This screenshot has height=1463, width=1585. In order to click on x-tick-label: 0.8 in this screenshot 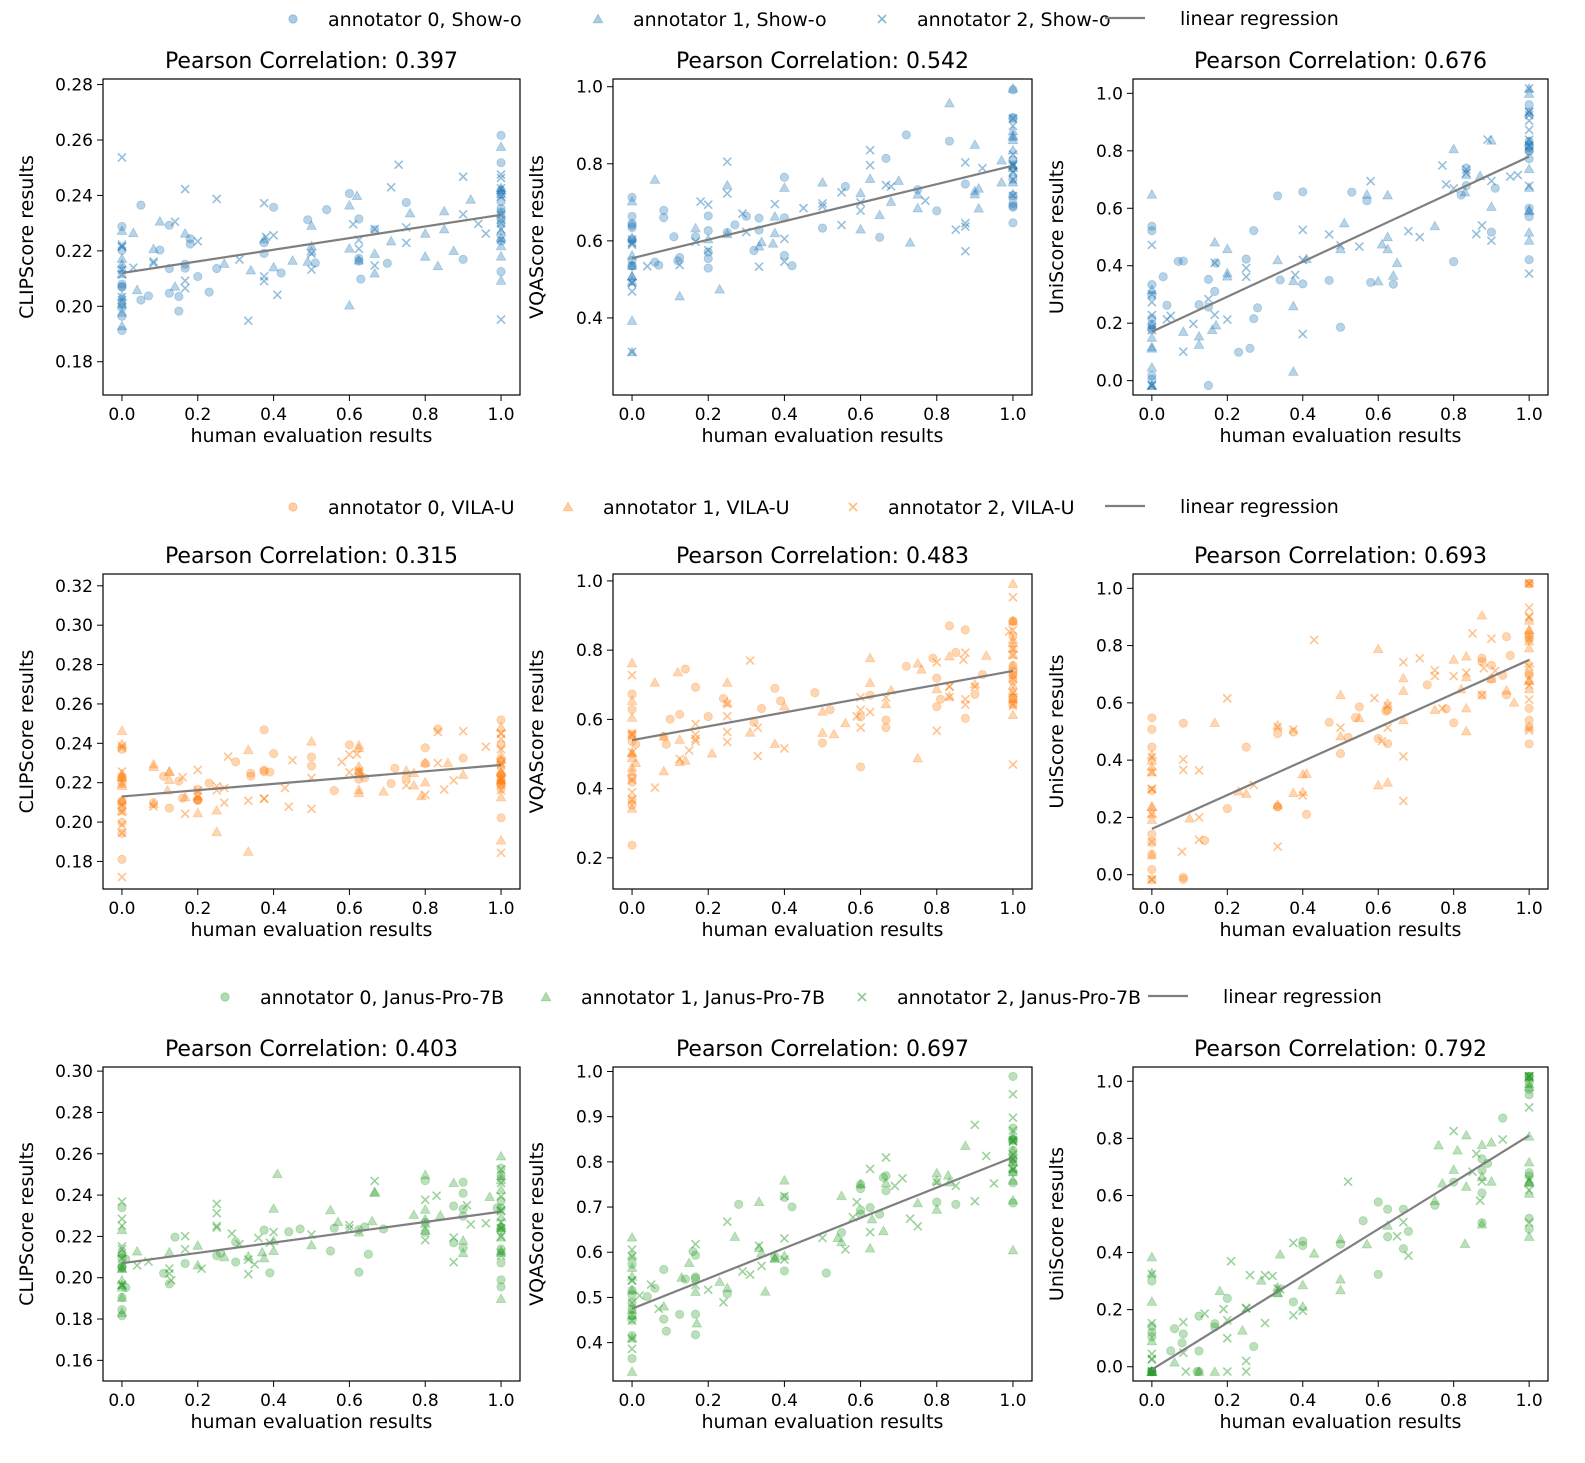, I will do `click(425, 415)`.